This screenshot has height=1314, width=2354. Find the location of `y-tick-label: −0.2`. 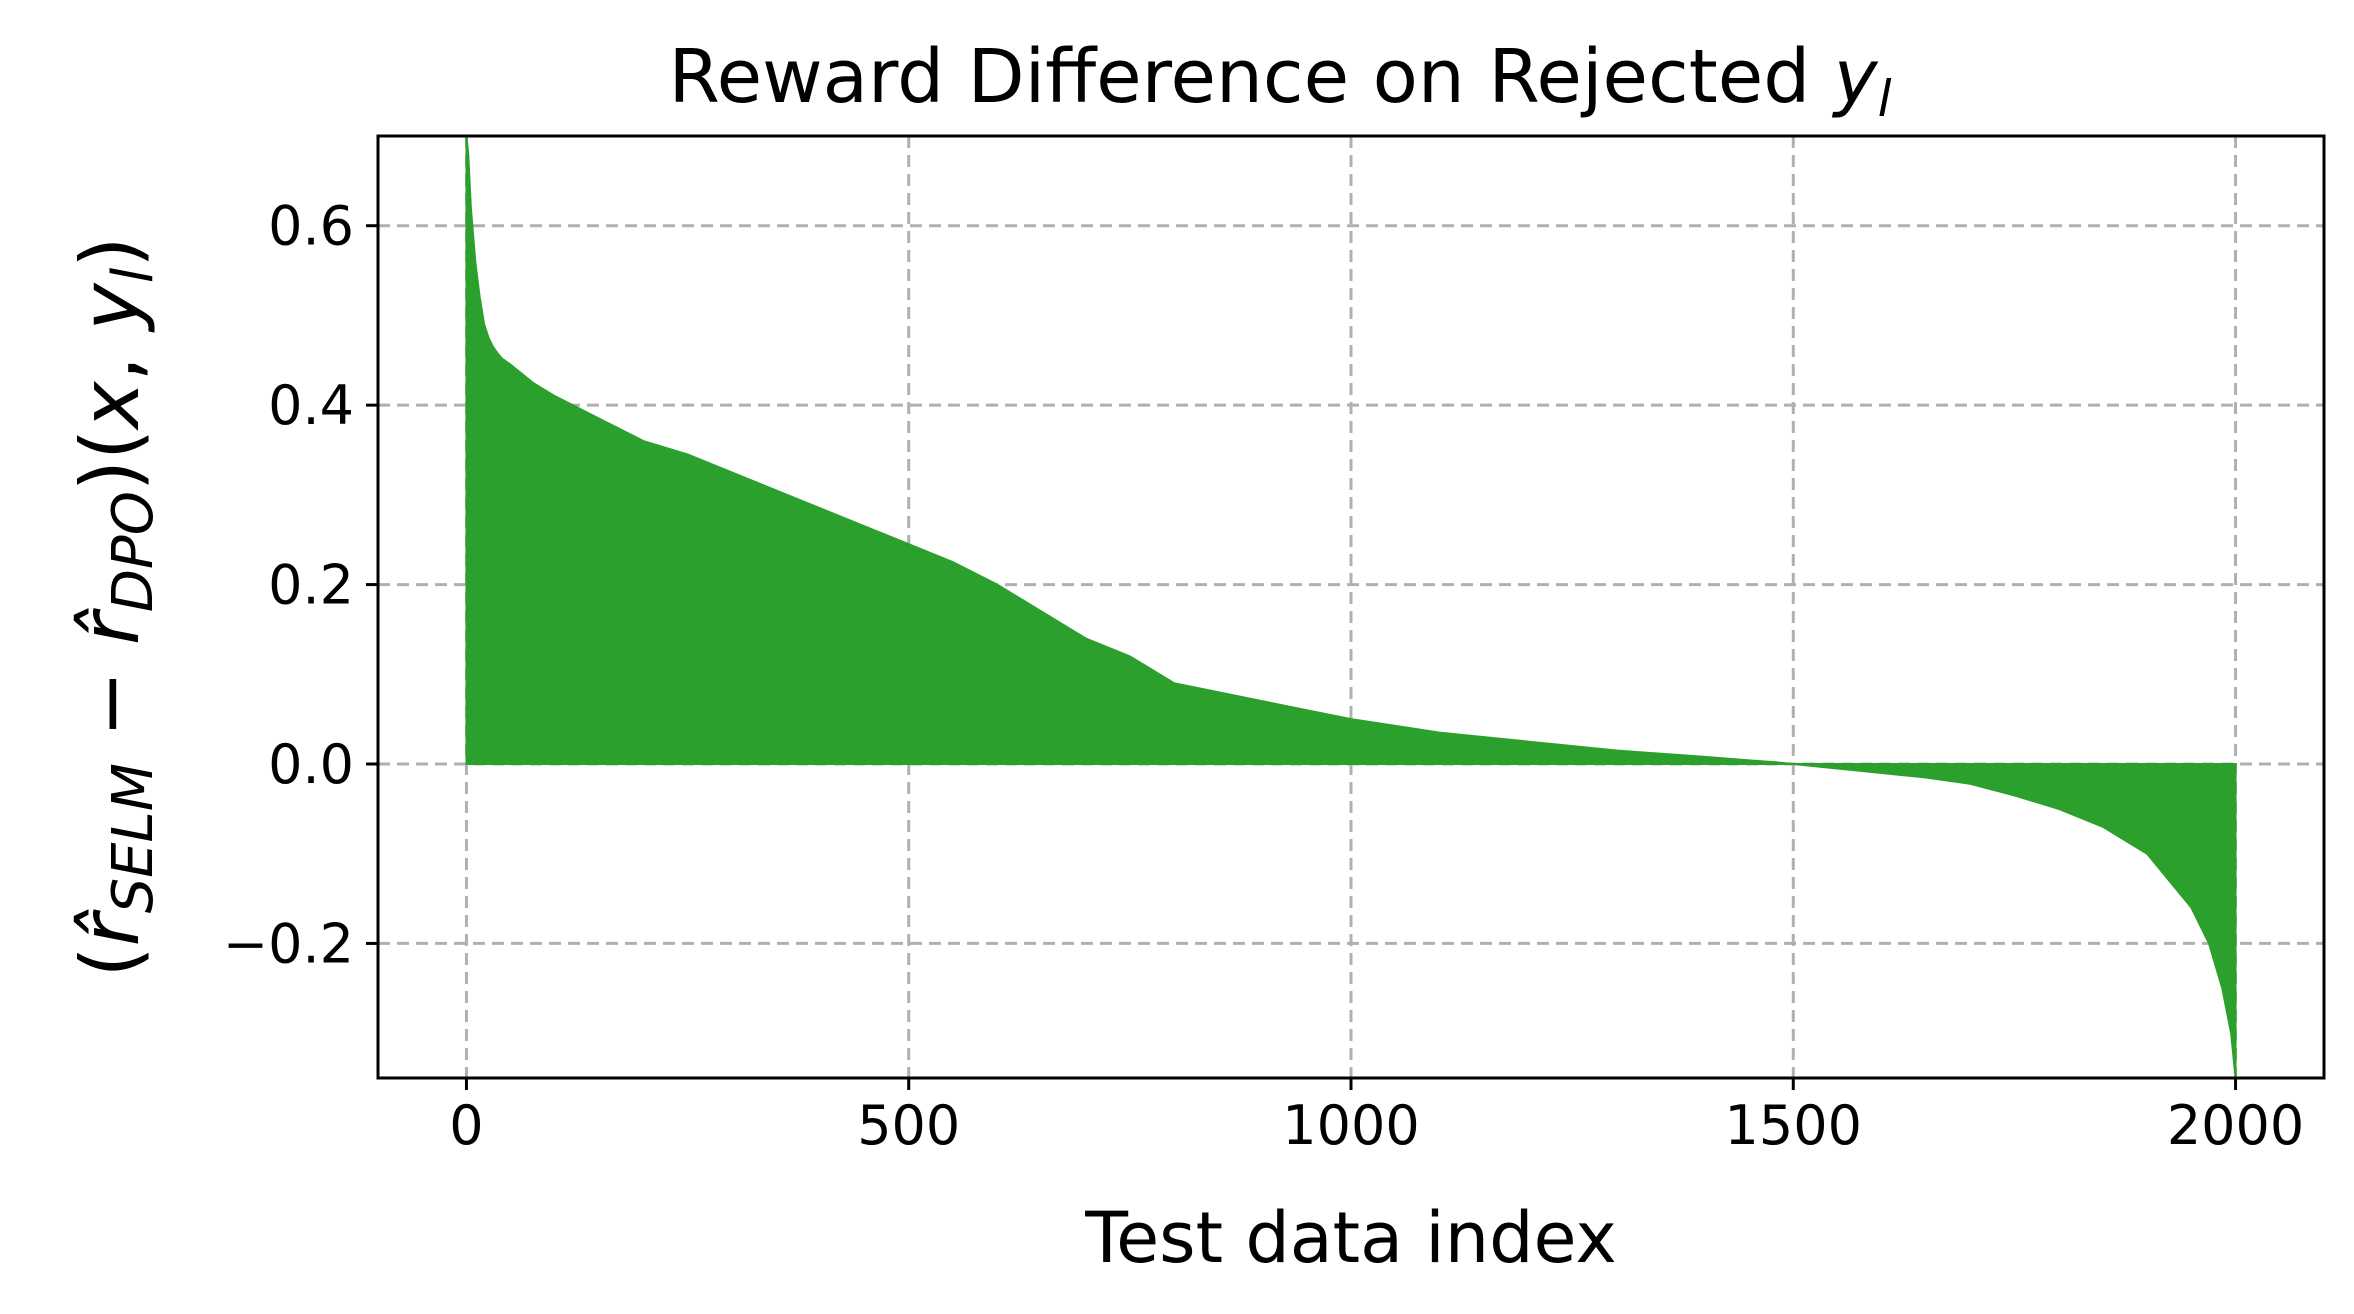

y-tick-label: −0.2 is located at coordinates (288, 943).